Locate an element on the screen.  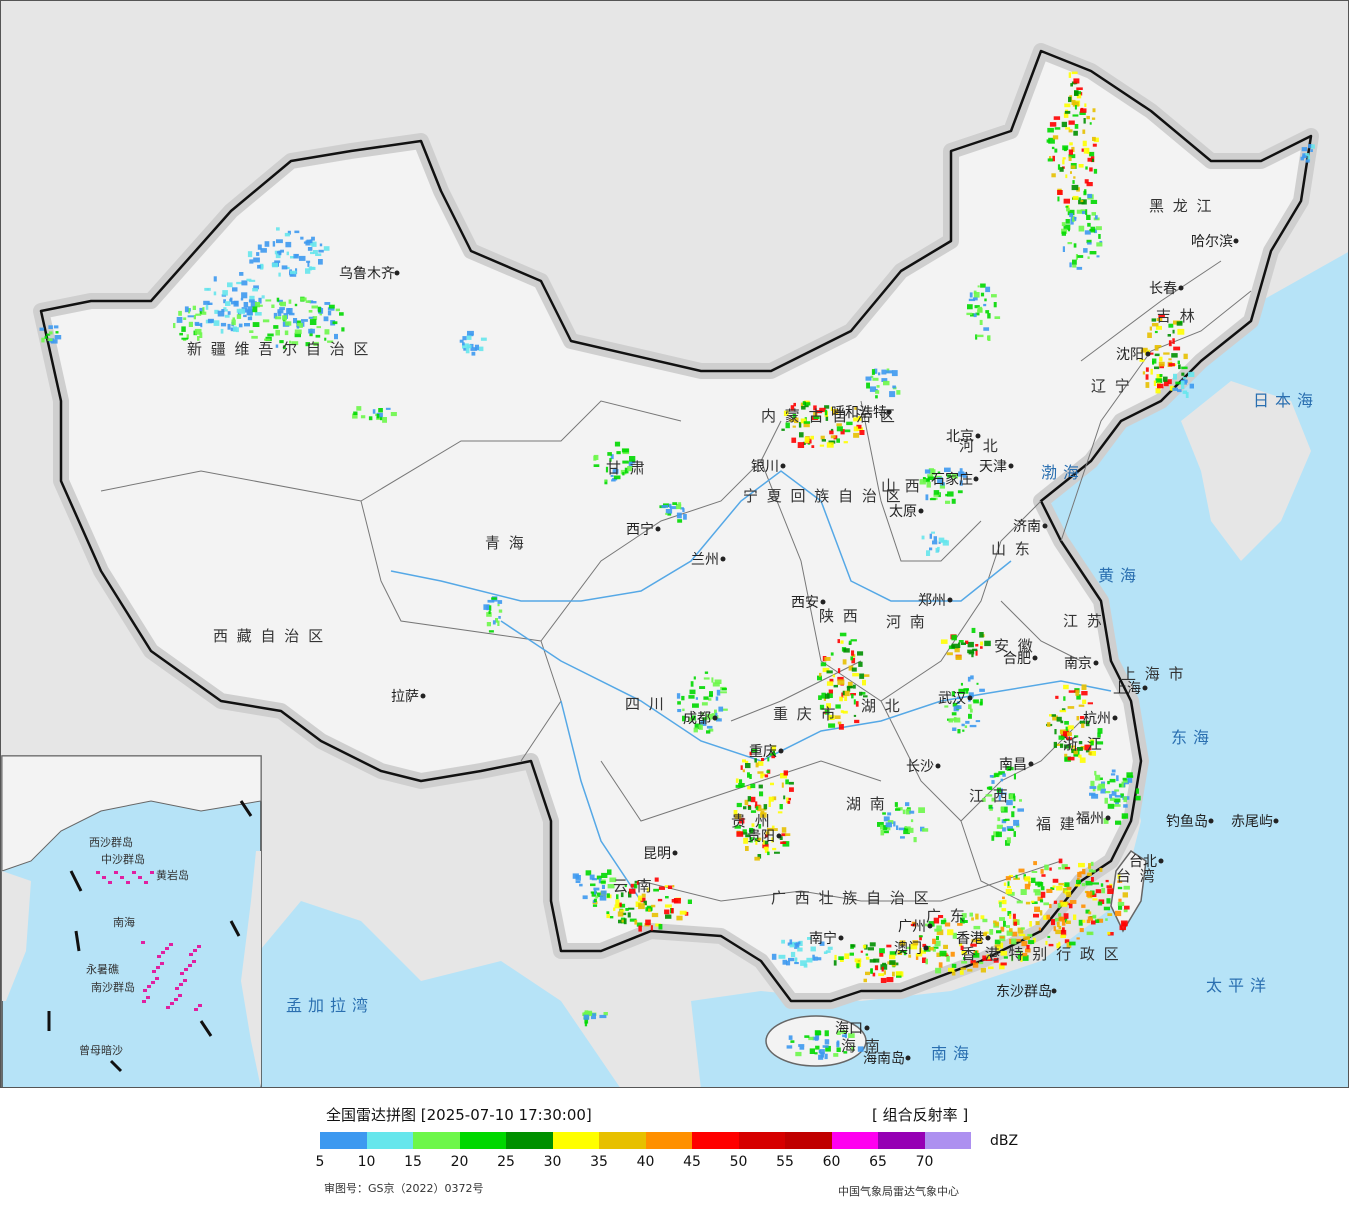
city-label: 石家庄 is located at coordinates (952, 479).